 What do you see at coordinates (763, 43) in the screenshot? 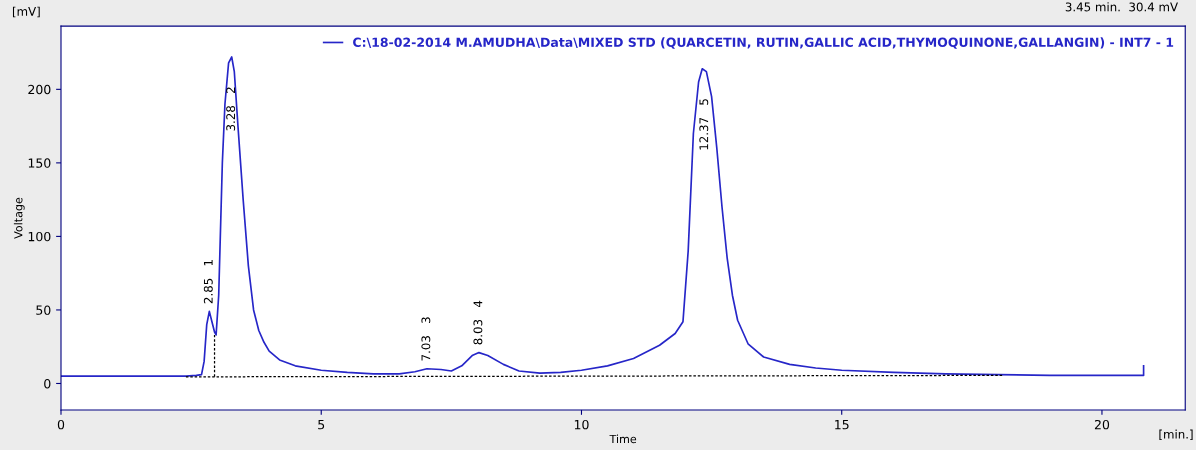
I see `legend-label: C:\18-02-2014 M.AMUDHA\Data\MIXED STD (QUARCETIN, RUTIN,GALLIC ACID,THYMOQUINONE,GALLANGIN) - INT7 - 1` at bounding box center [763, 43].